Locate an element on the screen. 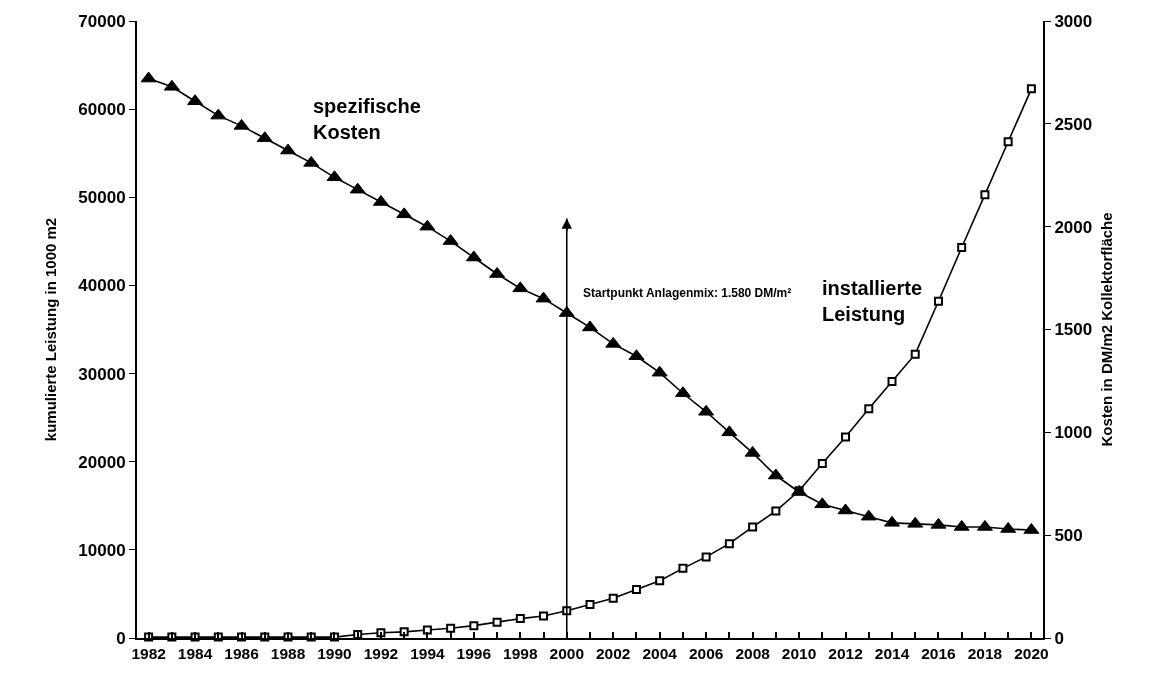  x-tick-label: 2016 is located at coordinates (939, 653).